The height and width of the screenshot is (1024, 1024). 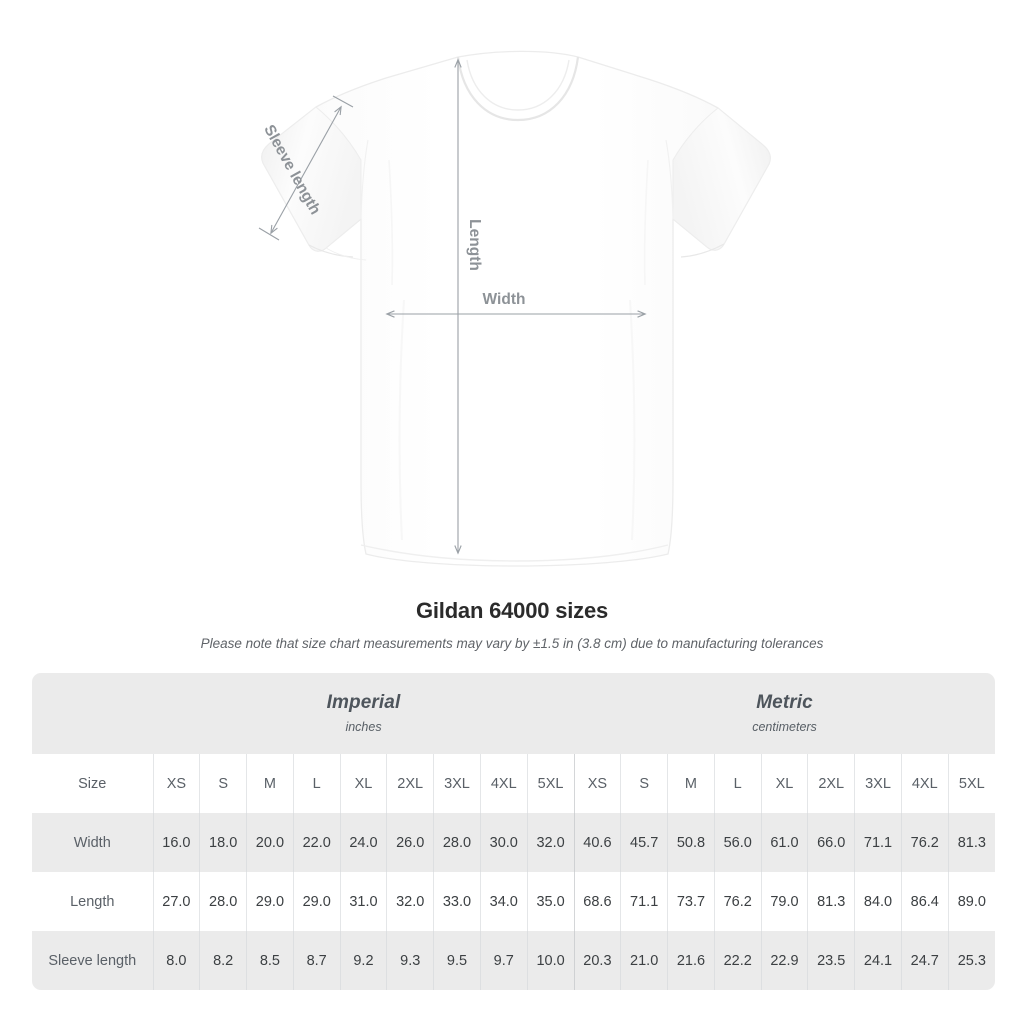 I want to click on measurement-cell: 50.8, so click(x=691, y=842).